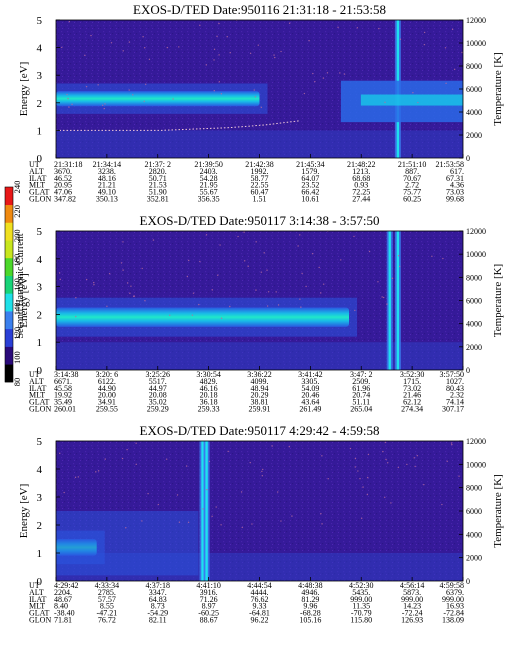 The height and width of the screenshot is (649, 505). Describe the element at coordinates (474, 324) in the screenshot. I see `y2-tick-label: 4000` at that location.